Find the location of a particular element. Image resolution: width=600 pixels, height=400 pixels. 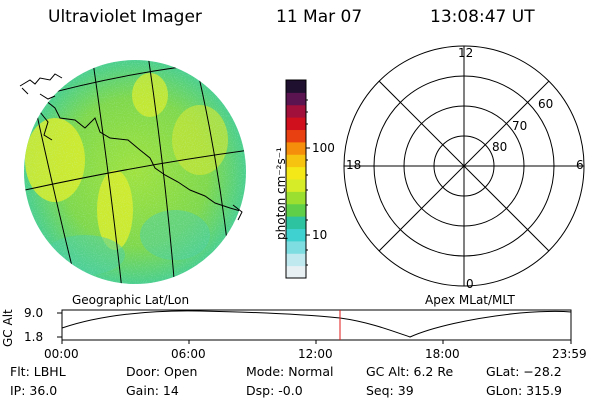

status-dsp: Dsp: -0.0 is located at coordinates (274, 390).